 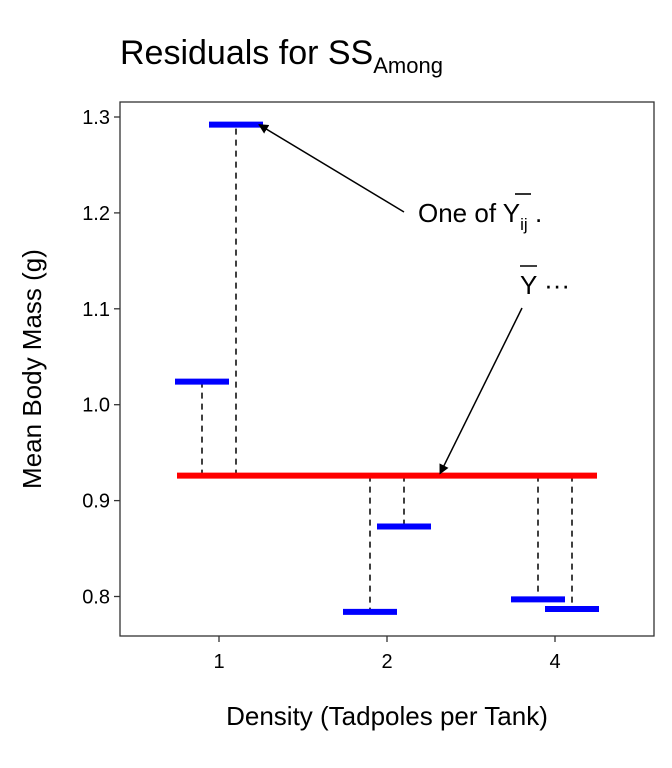 I want to click on y-tick-label: 1.3, so click(x=96, y=118).